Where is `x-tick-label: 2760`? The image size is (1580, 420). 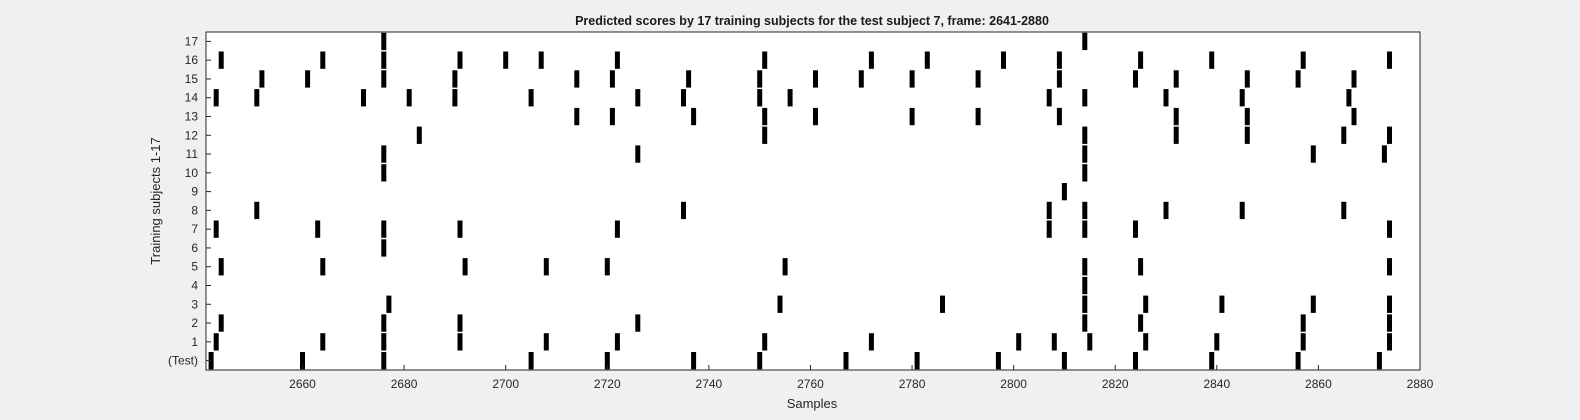 x-tick-label: 2760 is located at coordinates (810, 384).